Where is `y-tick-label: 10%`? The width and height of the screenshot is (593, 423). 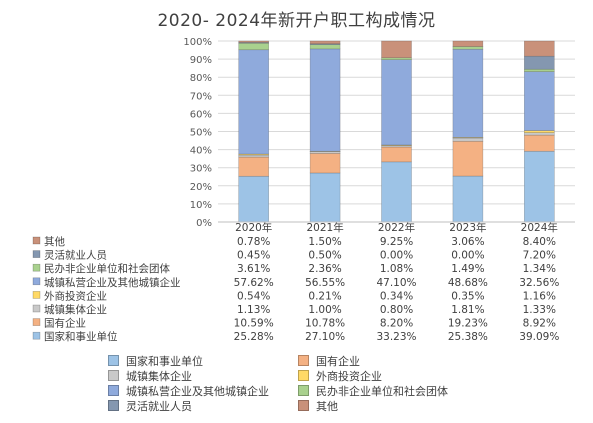
y-tick-label: 10% is located at coordinates (201, 205).